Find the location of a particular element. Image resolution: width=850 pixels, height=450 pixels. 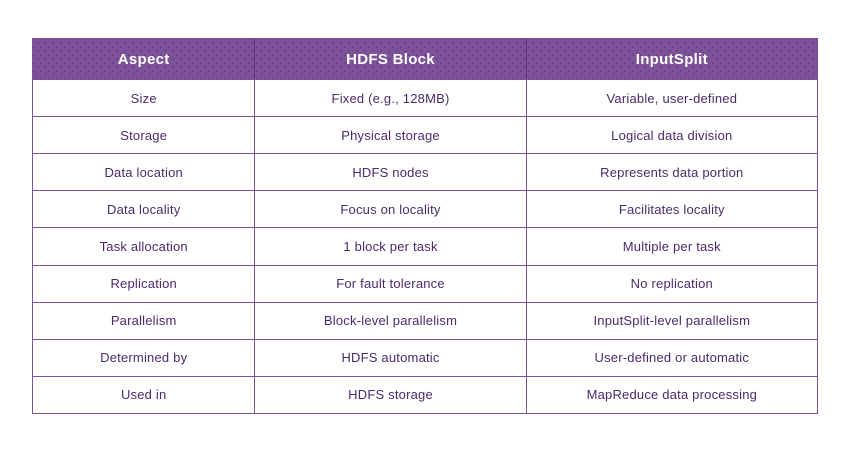

table-cell: Used in is located at coordinates (144, 394).